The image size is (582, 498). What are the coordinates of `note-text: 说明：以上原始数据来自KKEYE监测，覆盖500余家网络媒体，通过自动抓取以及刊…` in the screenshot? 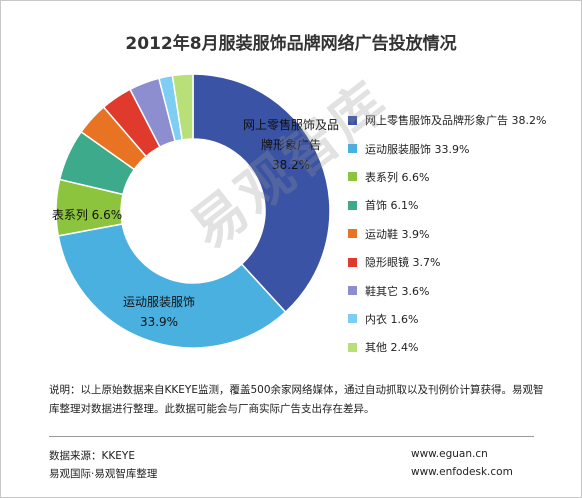 It's located at (296, 399).